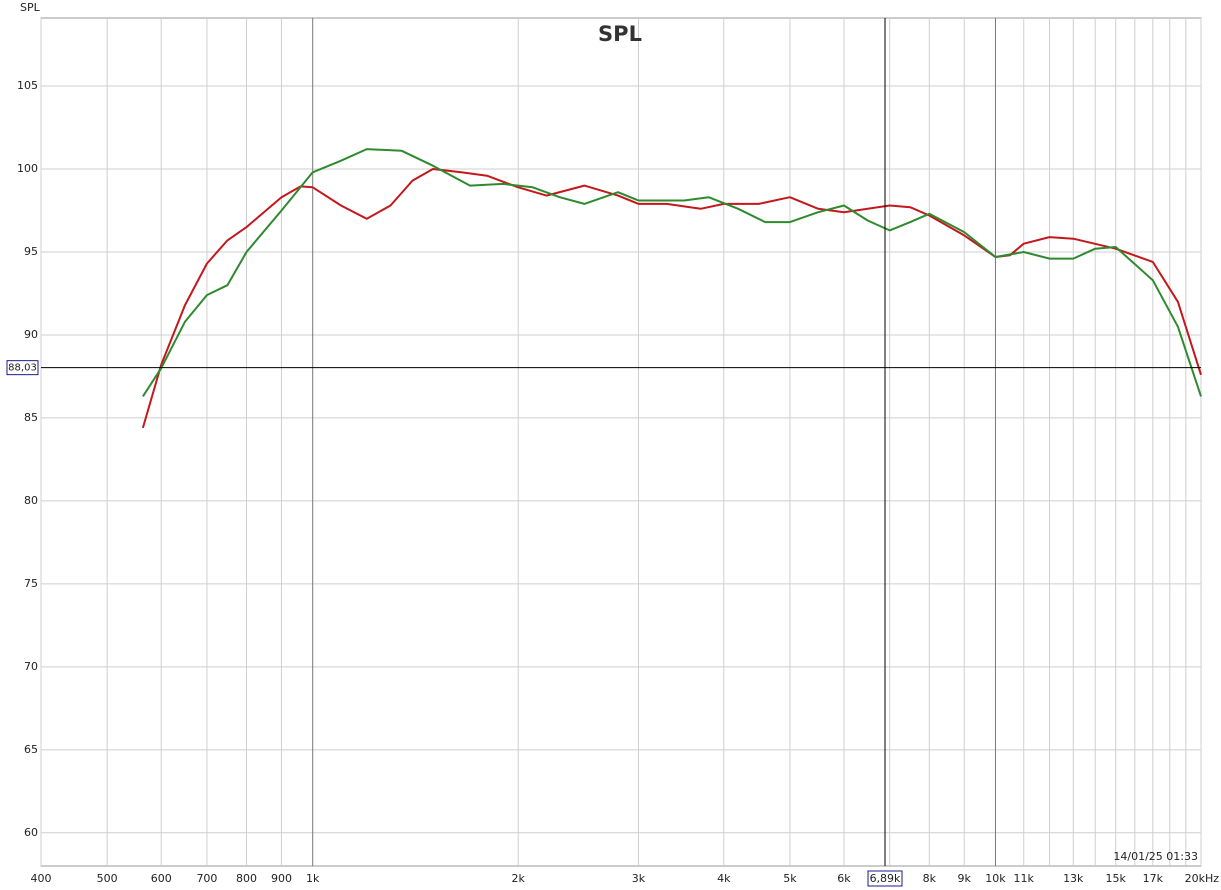 The image size is (1221, 890). I want to click on y-tick-label: 105, so click(27, 85).